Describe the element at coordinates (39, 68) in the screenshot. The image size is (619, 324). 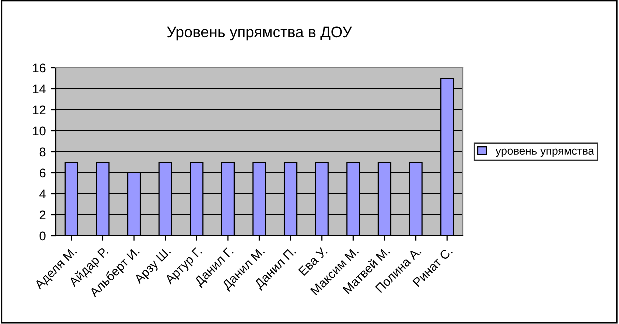
I see `y-tick-label: 16` at that location.